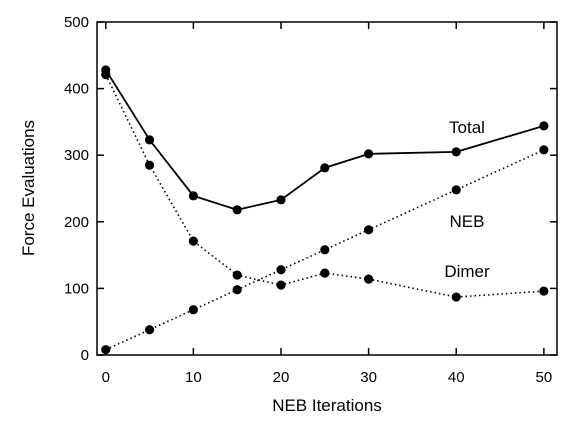  Describe the element at coordinates (456, 377) in the screenshot. I see `x-tick-label: 40` at that location.